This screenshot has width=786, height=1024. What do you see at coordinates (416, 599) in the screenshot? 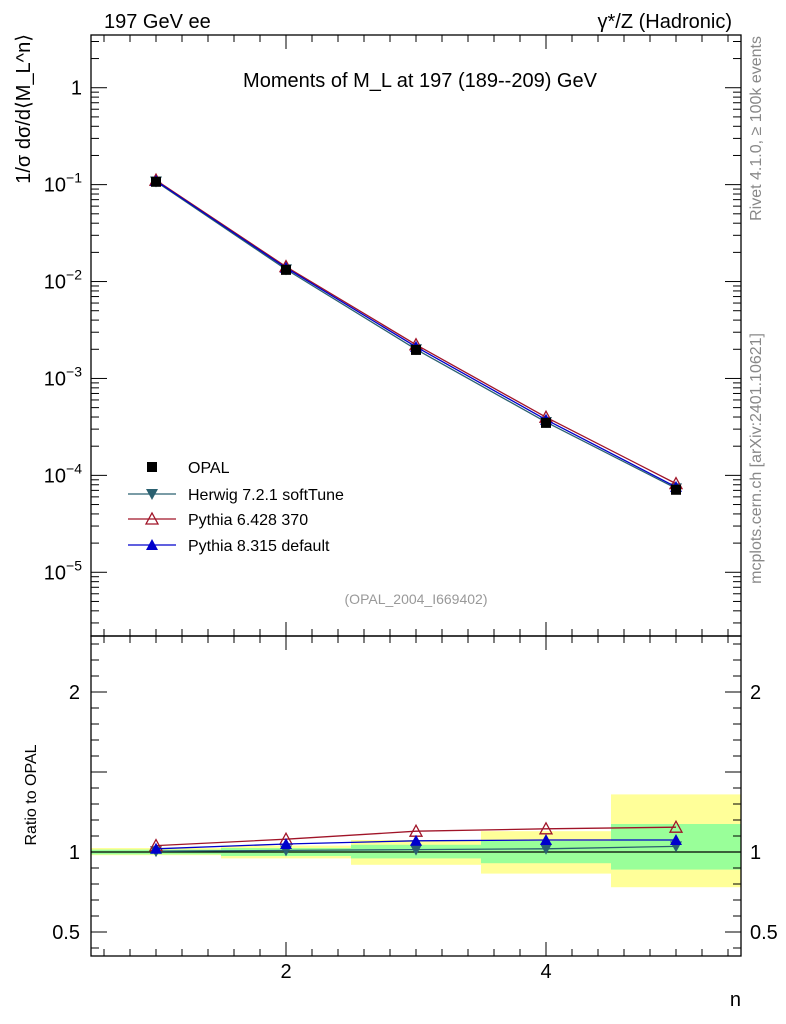
I see `analysis-id-label: (OPAL_2004_I669402)` at bounding box center [416, 599].